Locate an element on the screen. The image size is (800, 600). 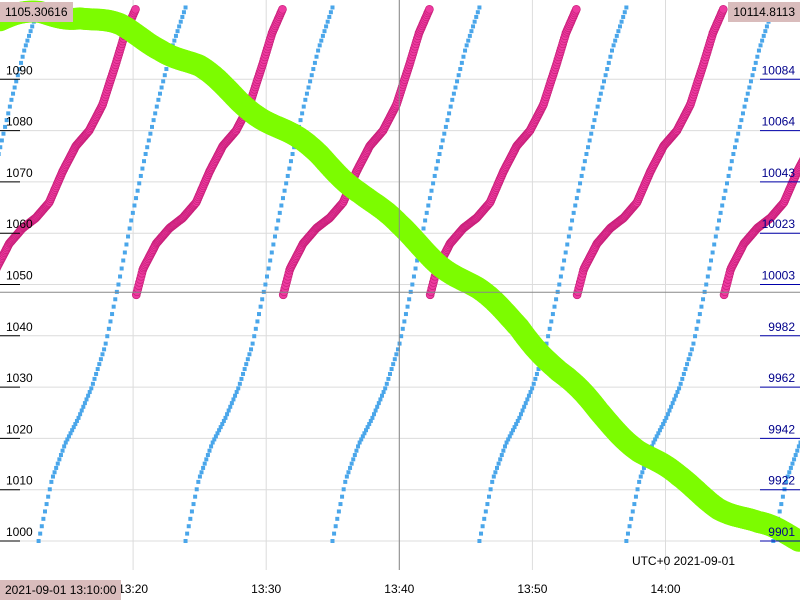
timezone-label: UTC+0 2021-09-01 is located at coordinates (683, 561).